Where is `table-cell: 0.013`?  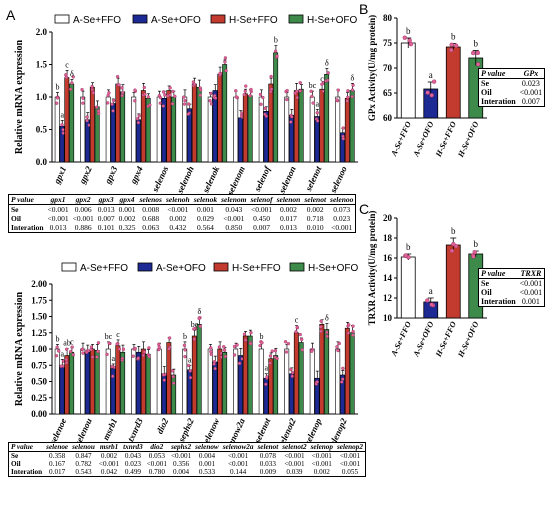 table-cell: 0.013 is located at coordinates (58, 227).